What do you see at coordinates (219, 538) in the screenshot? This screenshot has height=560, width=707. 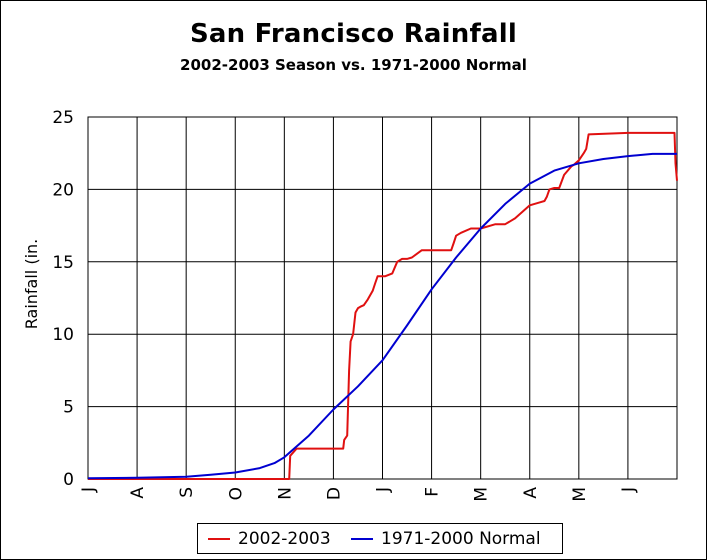 I see `legend-swatch-red` at bounding box center [219, 538].